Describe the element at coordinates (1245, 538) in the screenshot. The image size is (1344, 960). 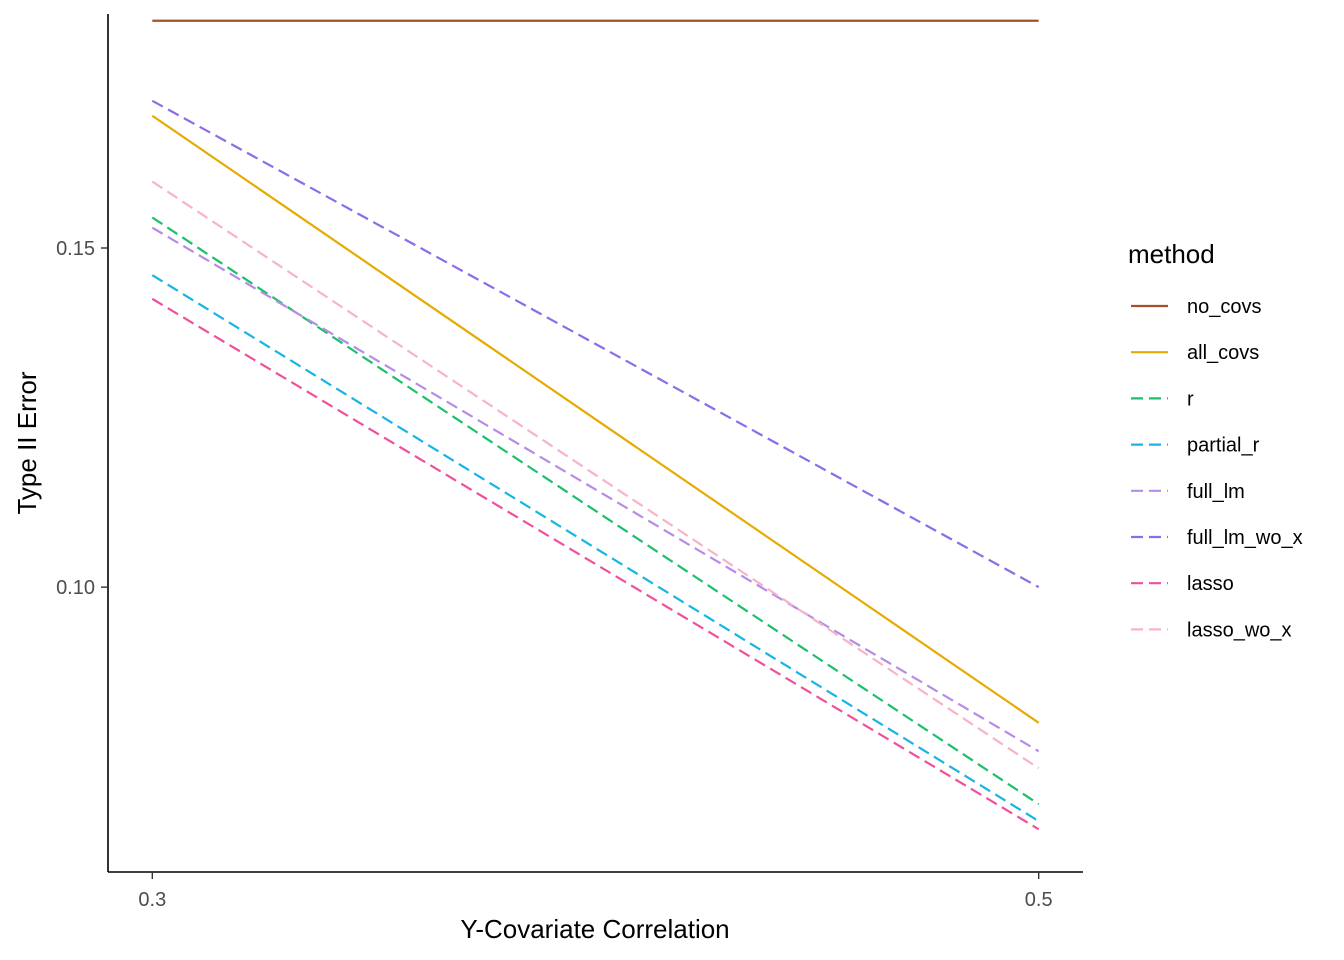
I see `legend-label: full_lm_wo_x` at that location.